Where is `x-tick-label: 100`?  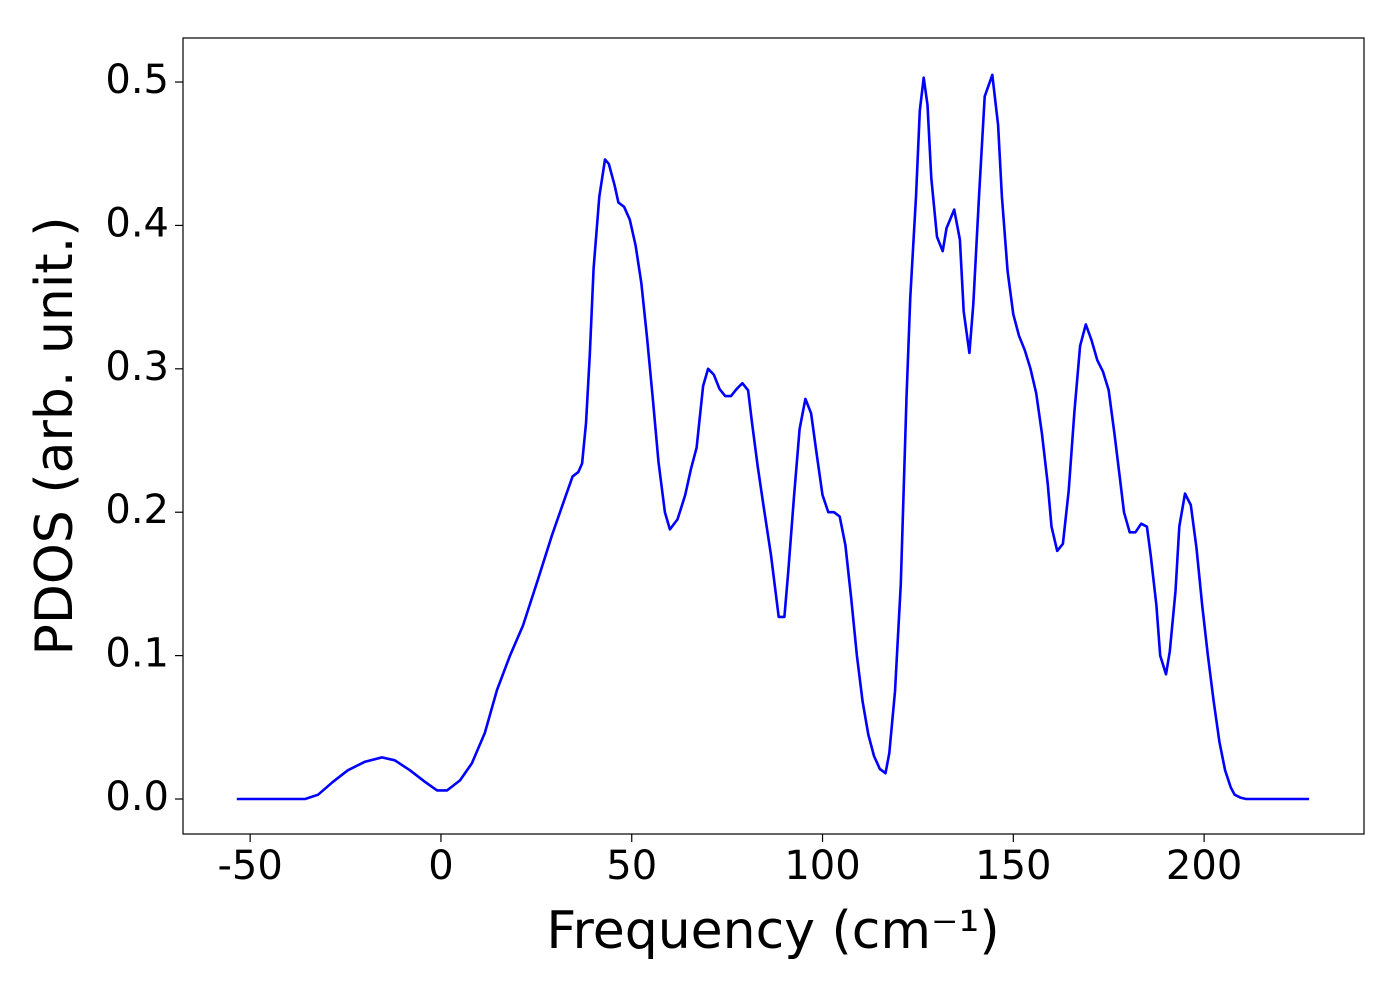 x-tick-label: 100 is located at coordinates (822, 866).